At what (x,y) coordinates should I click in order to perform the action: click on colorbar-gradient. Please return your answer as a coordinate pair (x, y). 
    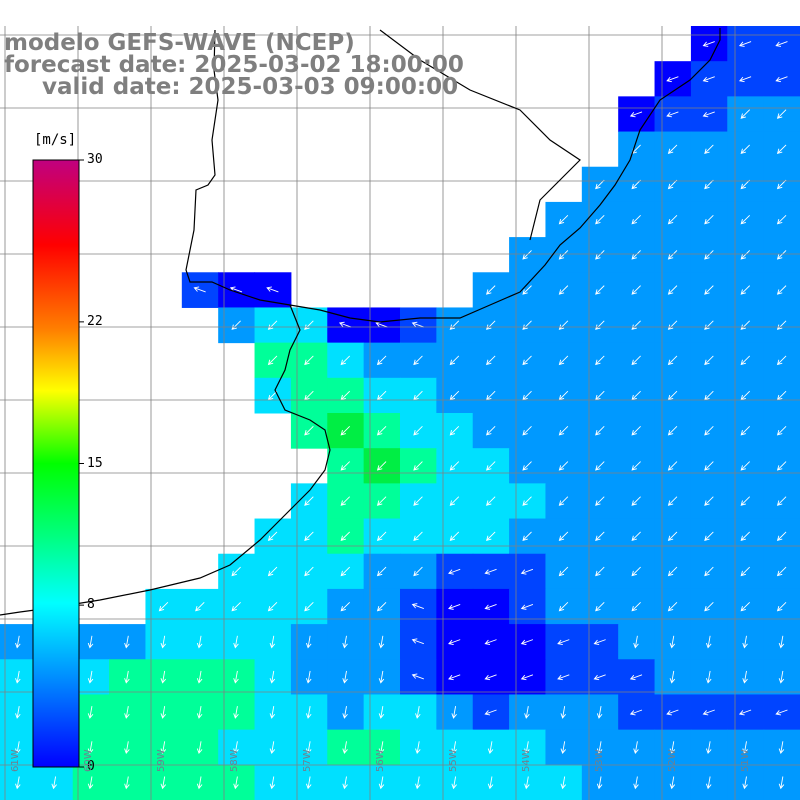
    Looking at the image, I should click on (56, 463).